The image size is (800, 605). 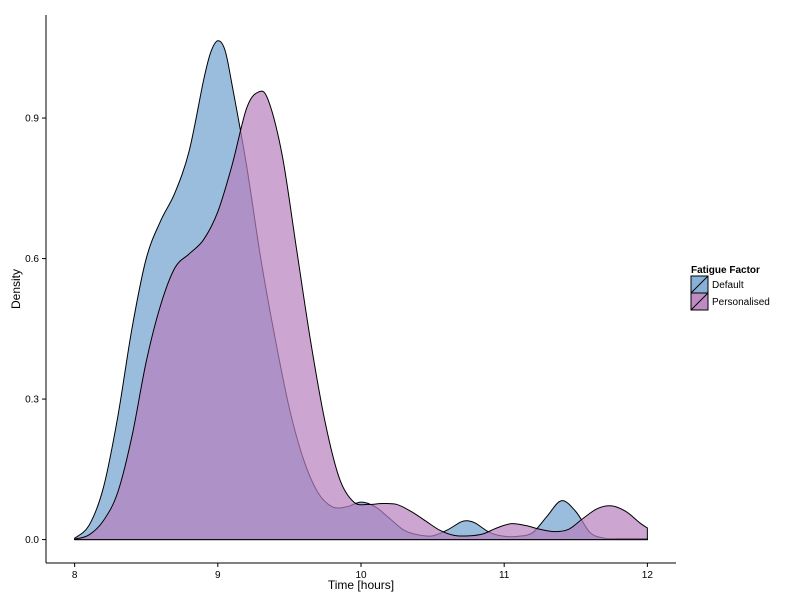 I want to click on y-tick-label: 0.3, so click(x=32, y=400).